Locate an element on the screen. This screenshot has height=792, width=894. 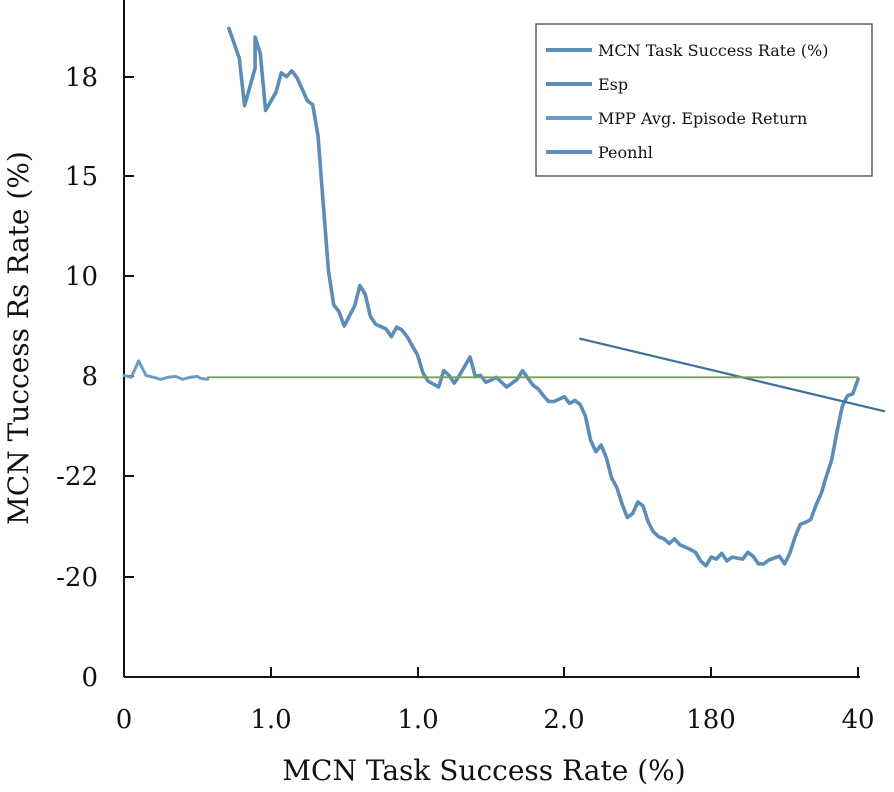
x-tick-label: 0 is located at coordinates (124, 720).